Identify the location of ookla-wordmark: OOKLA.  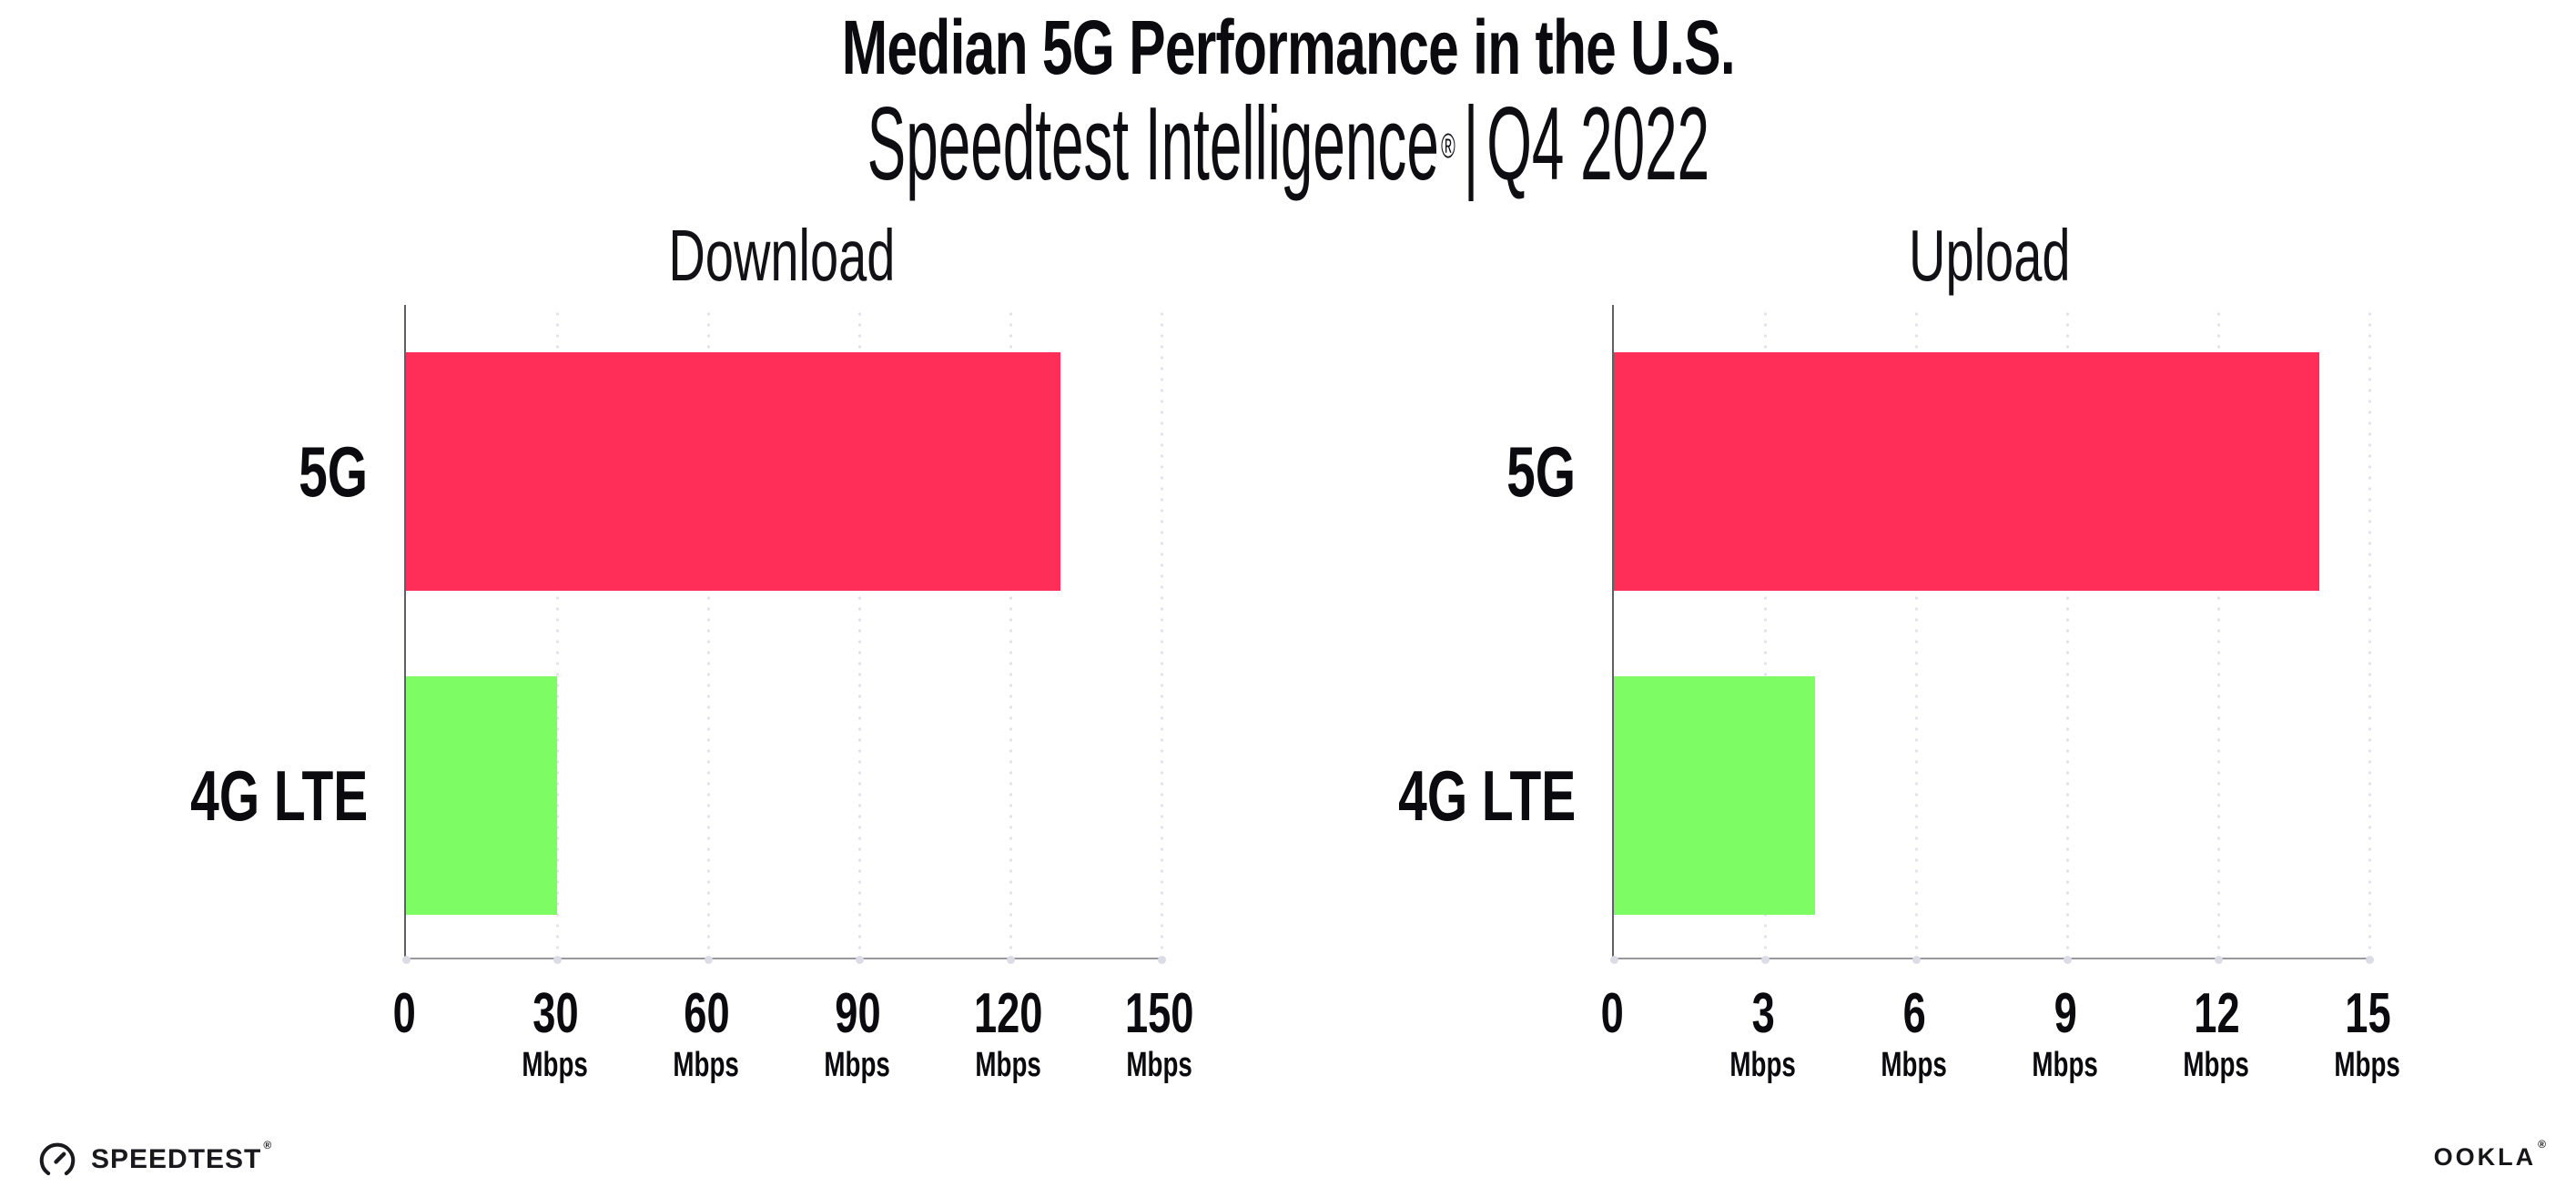
(2485, 1157).